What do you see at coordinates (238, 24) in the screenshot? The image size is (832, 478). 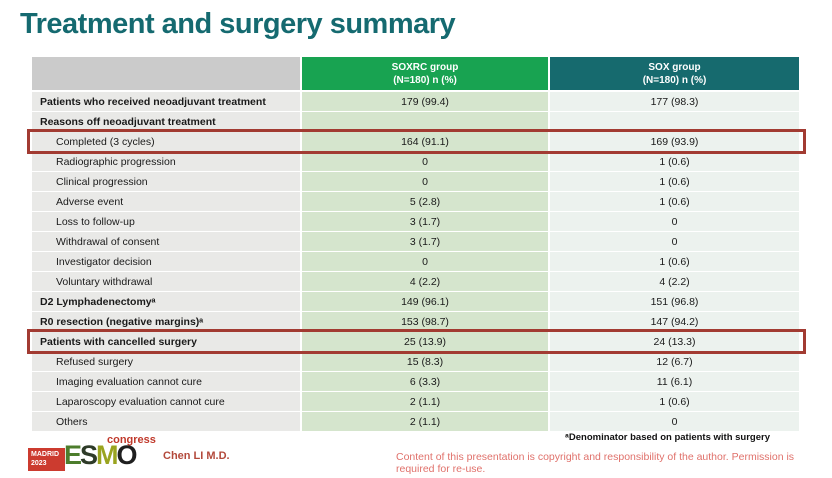 I see `page-title: Treatment and surgery summary` at bounding box center [238, 24].